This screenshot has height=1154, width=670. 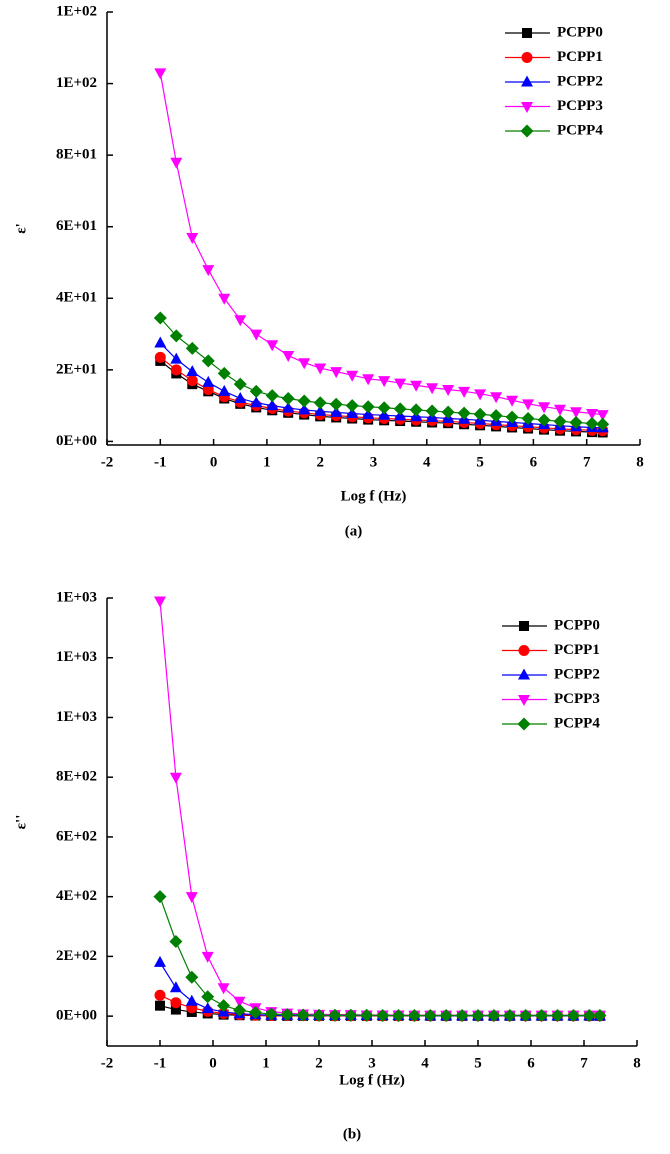 What do you see at coordinates (76, 896) in the screenshot?
I see `y-tick-label: 4E+02` at bounding box center [76, 896].